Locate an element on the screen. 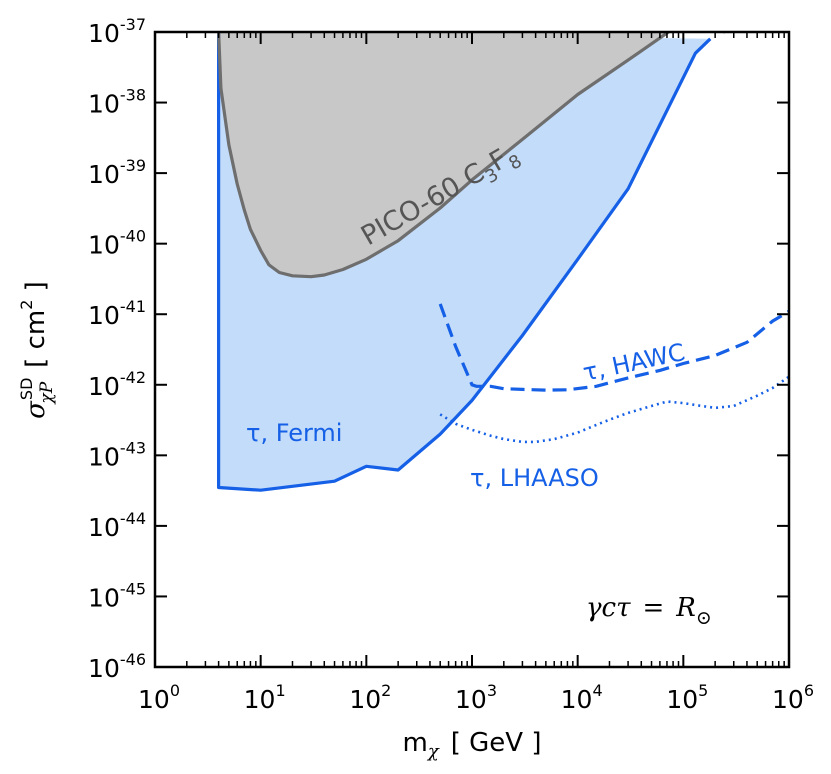 This screenshot has width=831, height=774. y-tick-exponent: -43 is located at coordinates (133, 447).